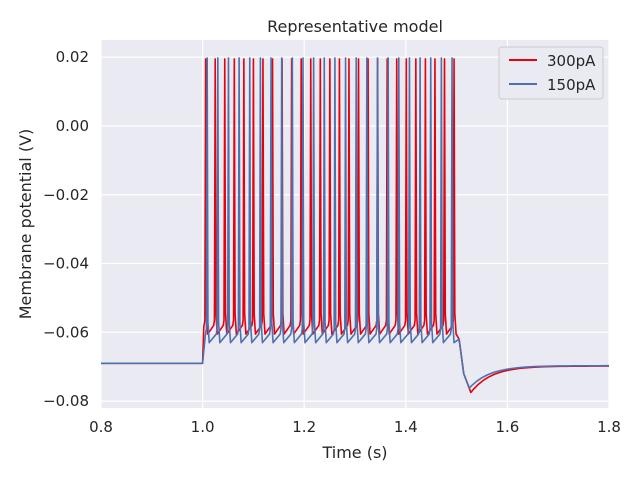  I want to click on x-tick-label: 1.4, so click(406, 427).